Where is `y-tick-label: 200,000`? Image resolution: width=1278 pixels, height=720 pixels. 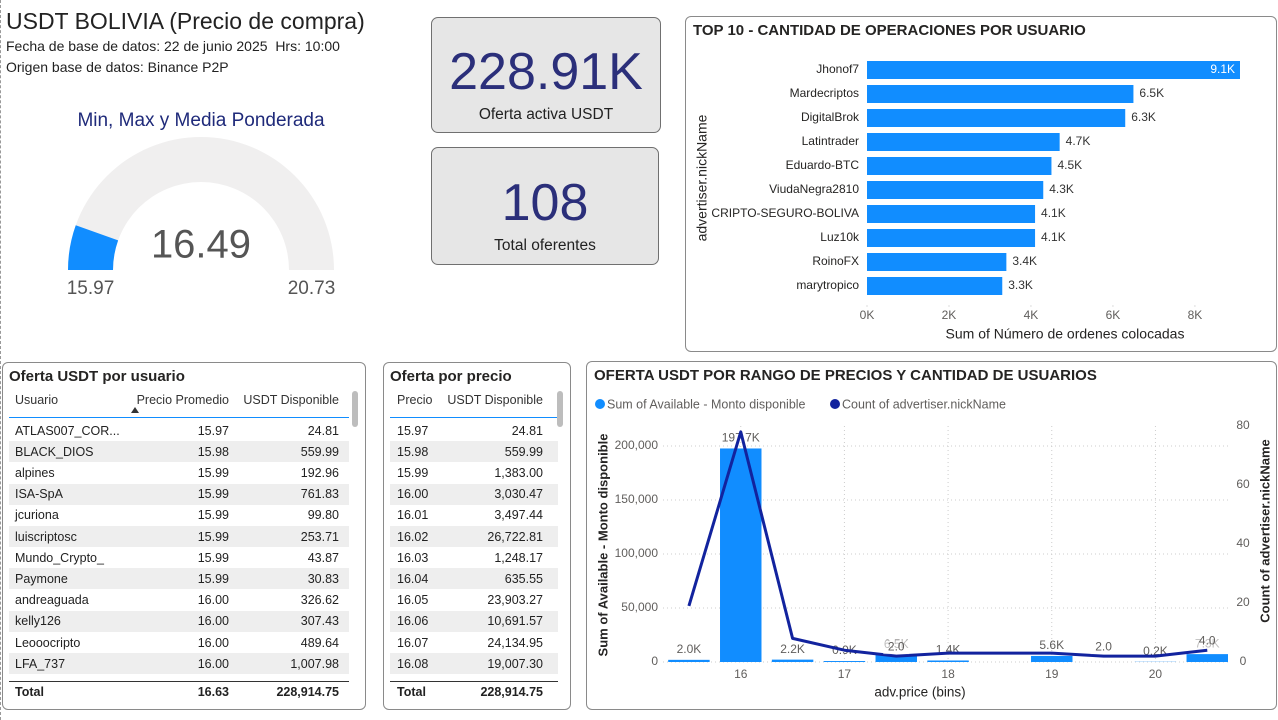
y-tick-label: 200,000 is located at coordinates (637, 445).